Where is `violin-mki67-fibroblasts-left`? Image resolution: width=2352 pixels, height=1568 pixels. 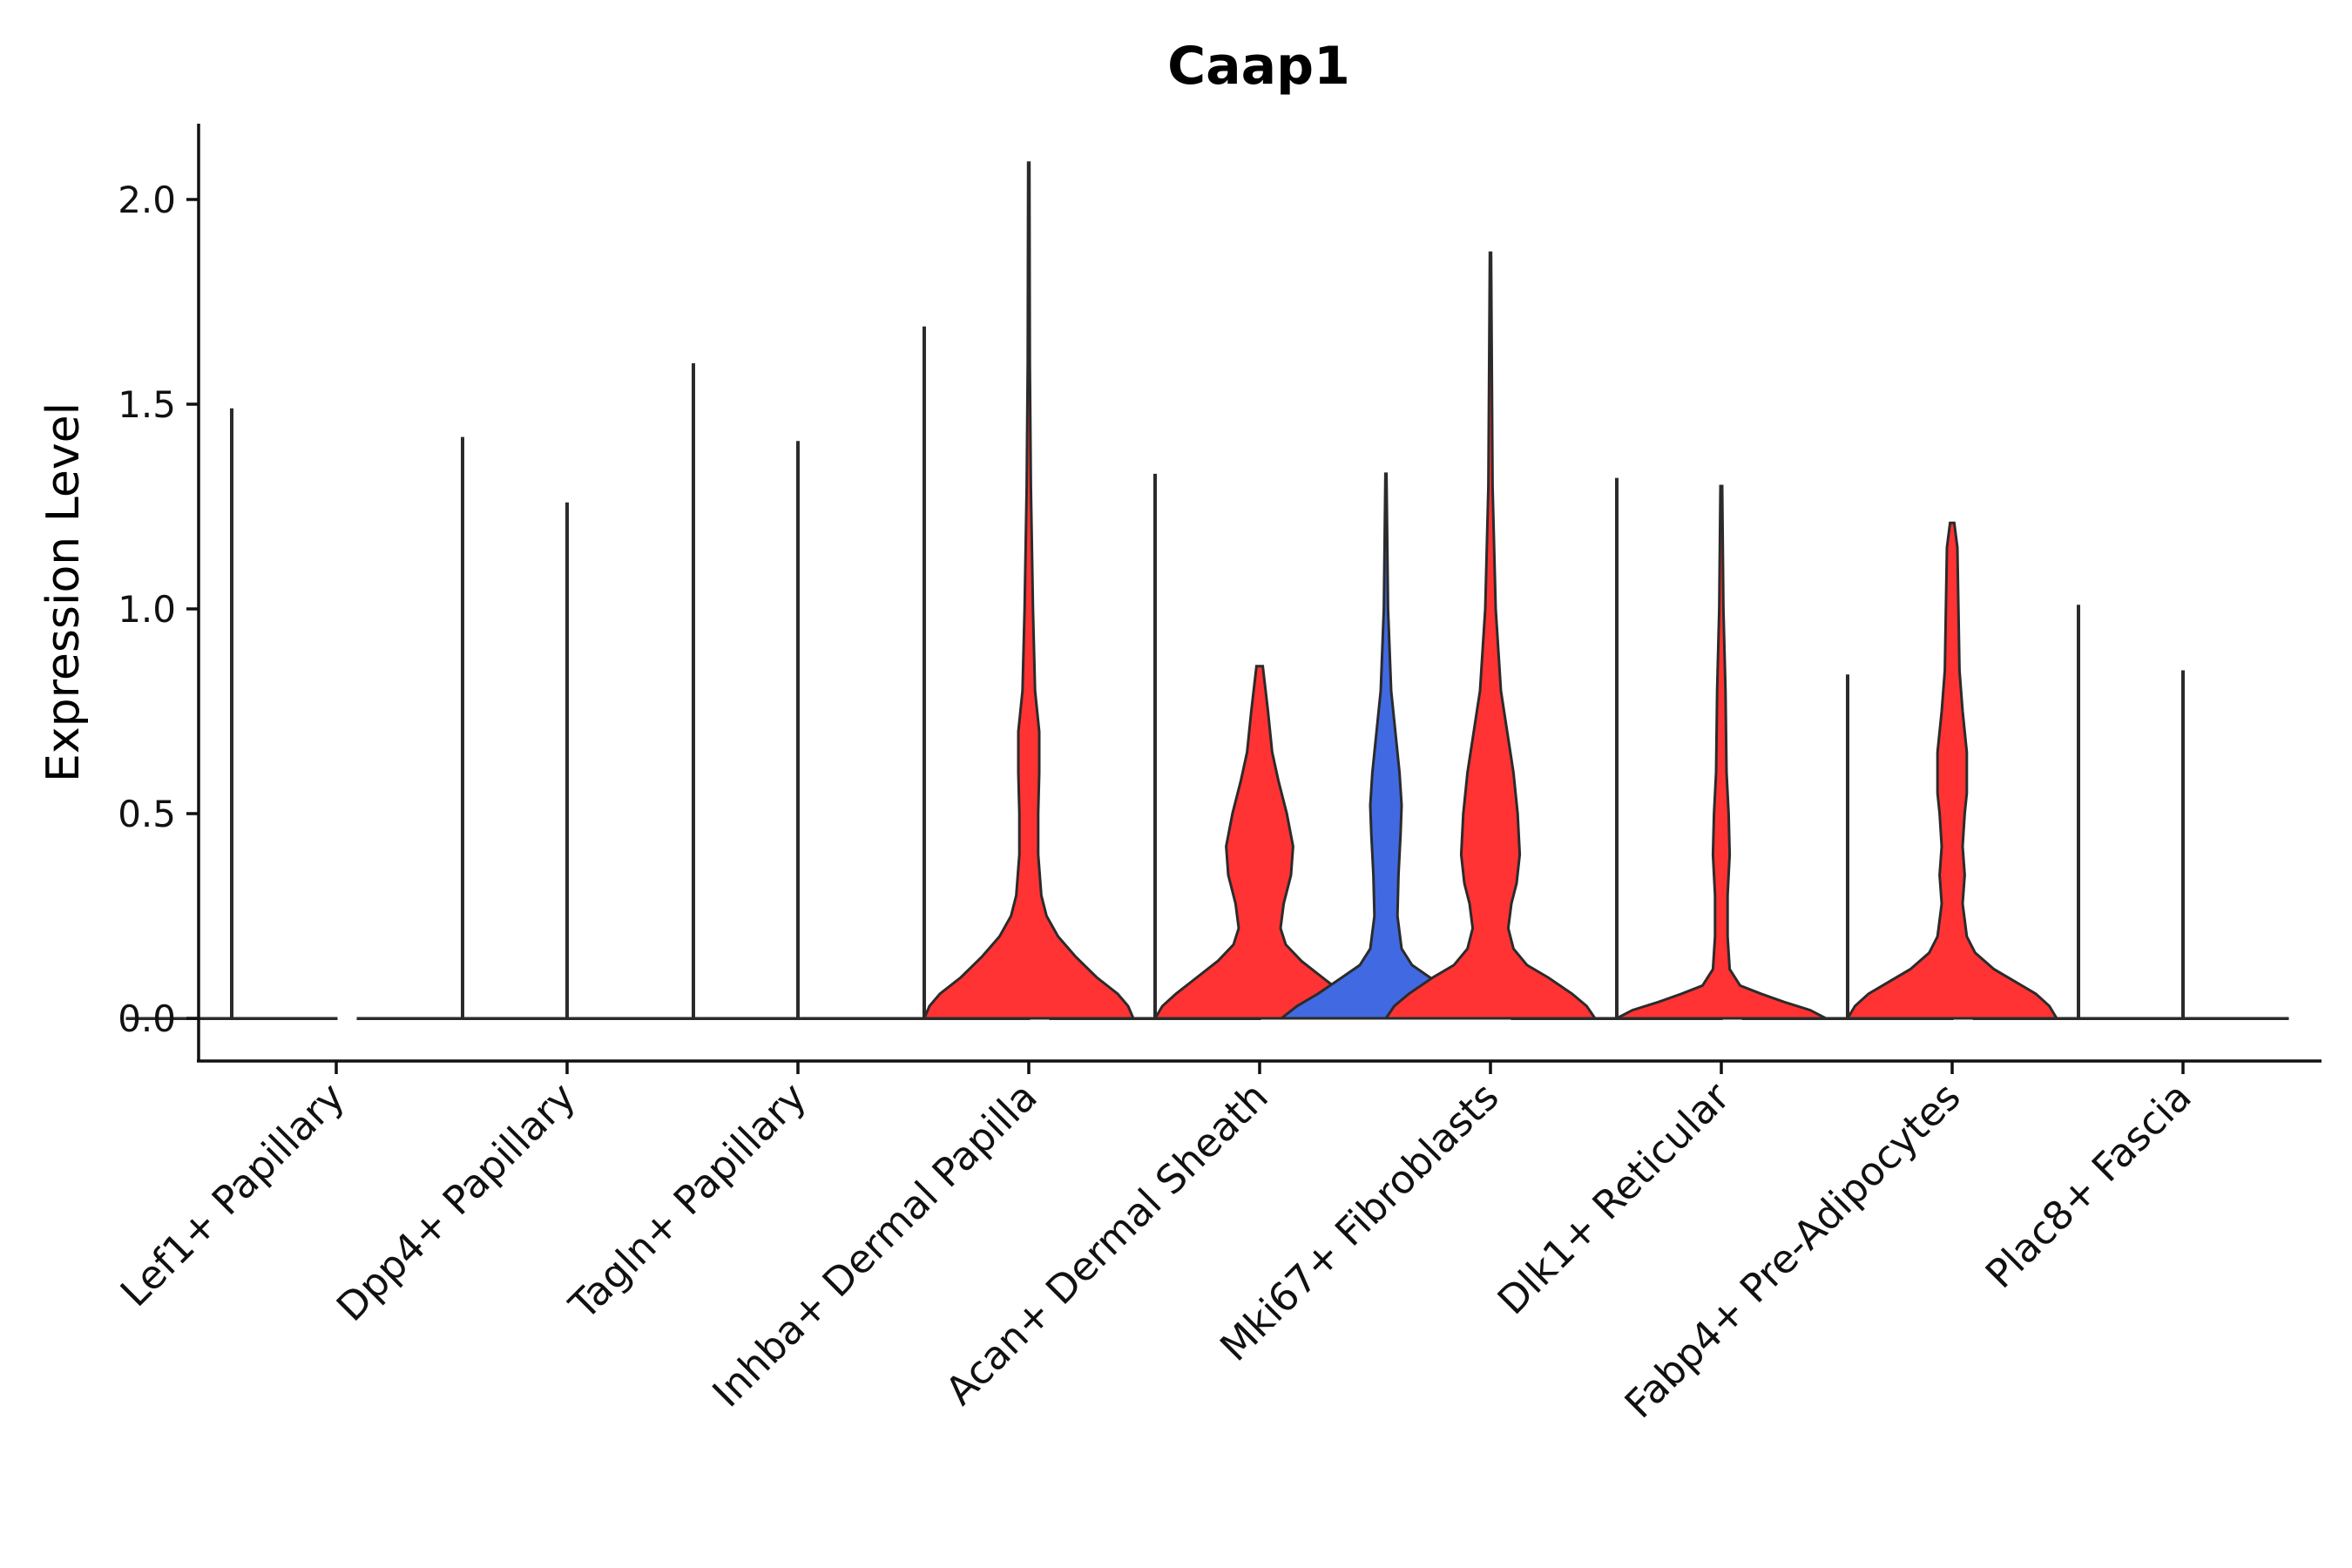
violin-mki67-fibroblasts-left is located at coordinates (1386, 746).